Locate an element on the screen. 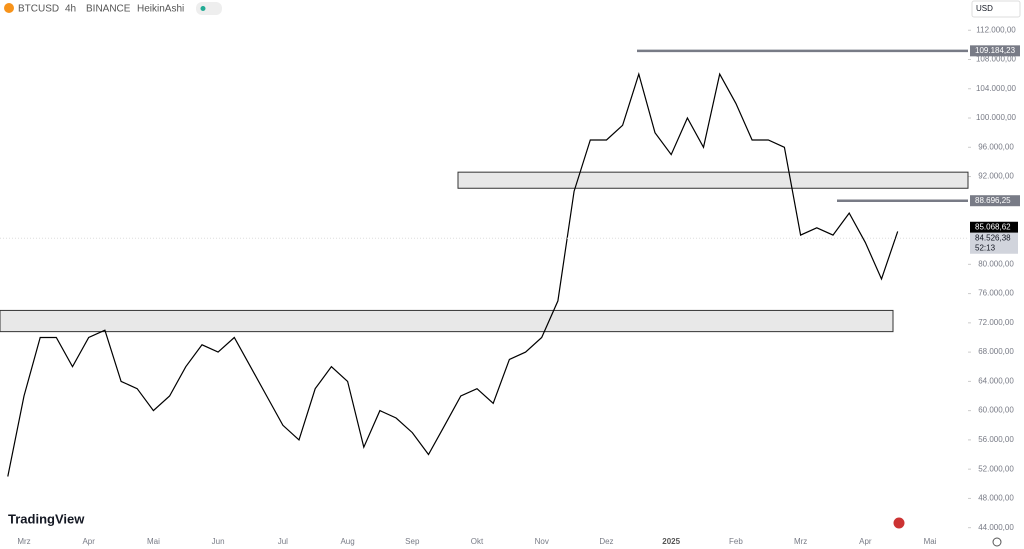 Image resolution: width=1024 pixels, height=549 pixels. x-tick-label: Okt is located at coordinates (477, 541).